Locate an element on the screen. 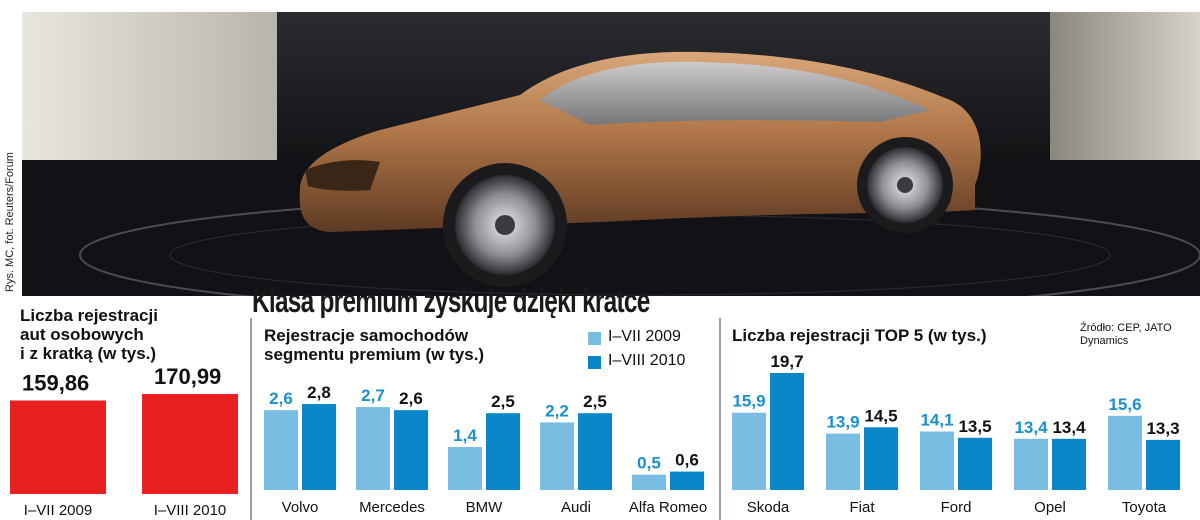 The height and width of the screenshot is (520, 1200). data-label: 13,9 is located at coordinates (842, 422).